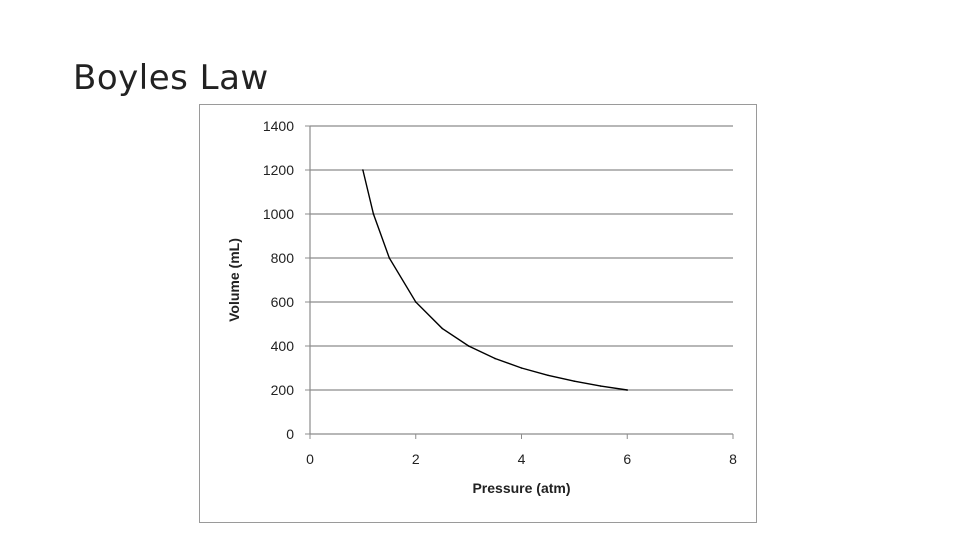 This screenshot has width=960, height=540. I want to click on y-tick-label-0: 0, so click(290, 434).